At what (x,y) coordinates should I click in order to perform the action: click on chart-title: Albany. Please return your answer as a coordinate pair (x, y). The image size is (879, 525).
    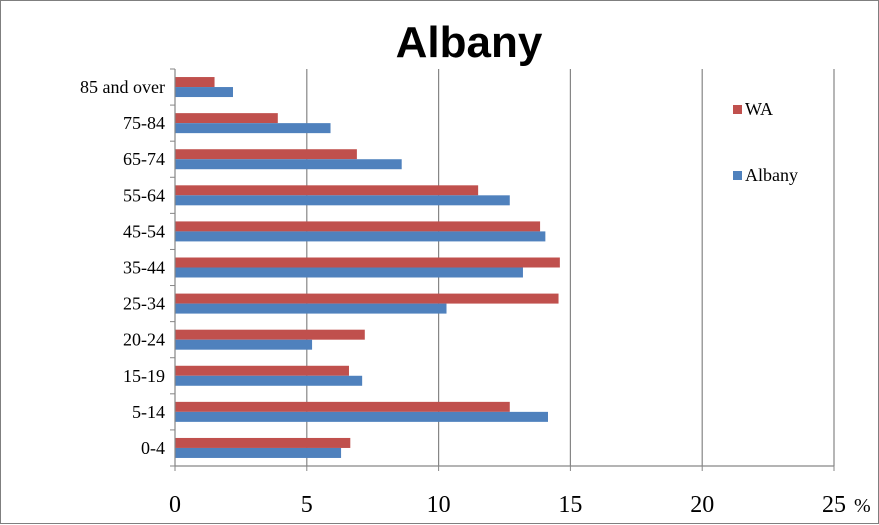
    Looking at the image, I should click on (469, 42).